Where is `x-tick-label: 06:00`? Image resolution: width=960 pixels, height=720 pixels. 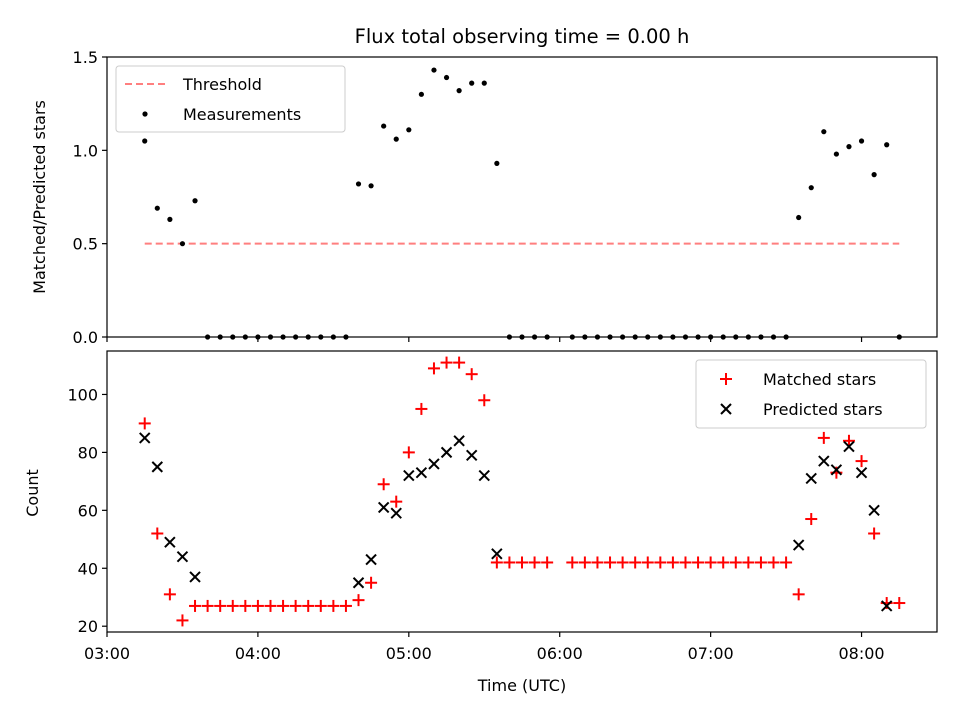 x-tick-label: 06:00 is located at coordinates (560, 653).